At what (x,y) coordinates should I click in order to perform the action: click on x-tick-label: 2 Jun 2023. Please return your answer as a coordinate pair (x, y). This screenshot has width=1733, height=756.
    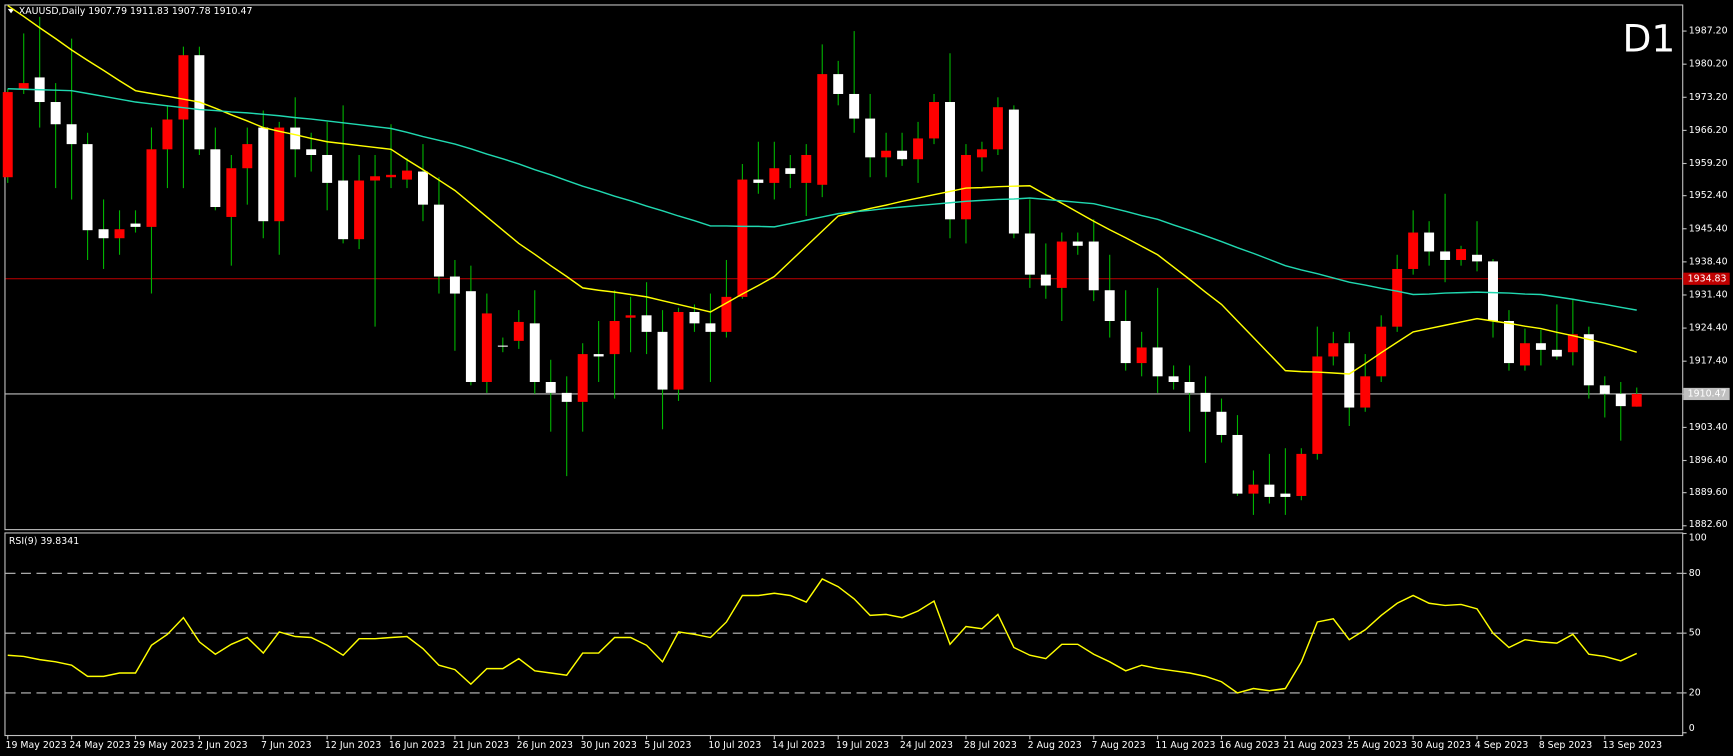
    Looking at the image, I should click on (222, 745).